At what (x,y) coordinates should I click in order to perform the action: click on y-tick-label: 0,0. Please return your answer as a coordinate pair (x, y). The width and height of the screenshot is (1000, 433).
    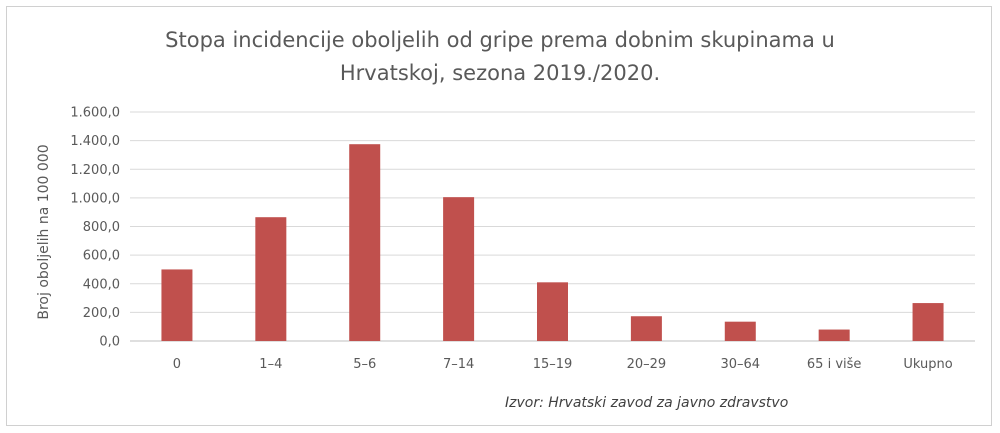
    Looking at the image, I should click on (109, 342).